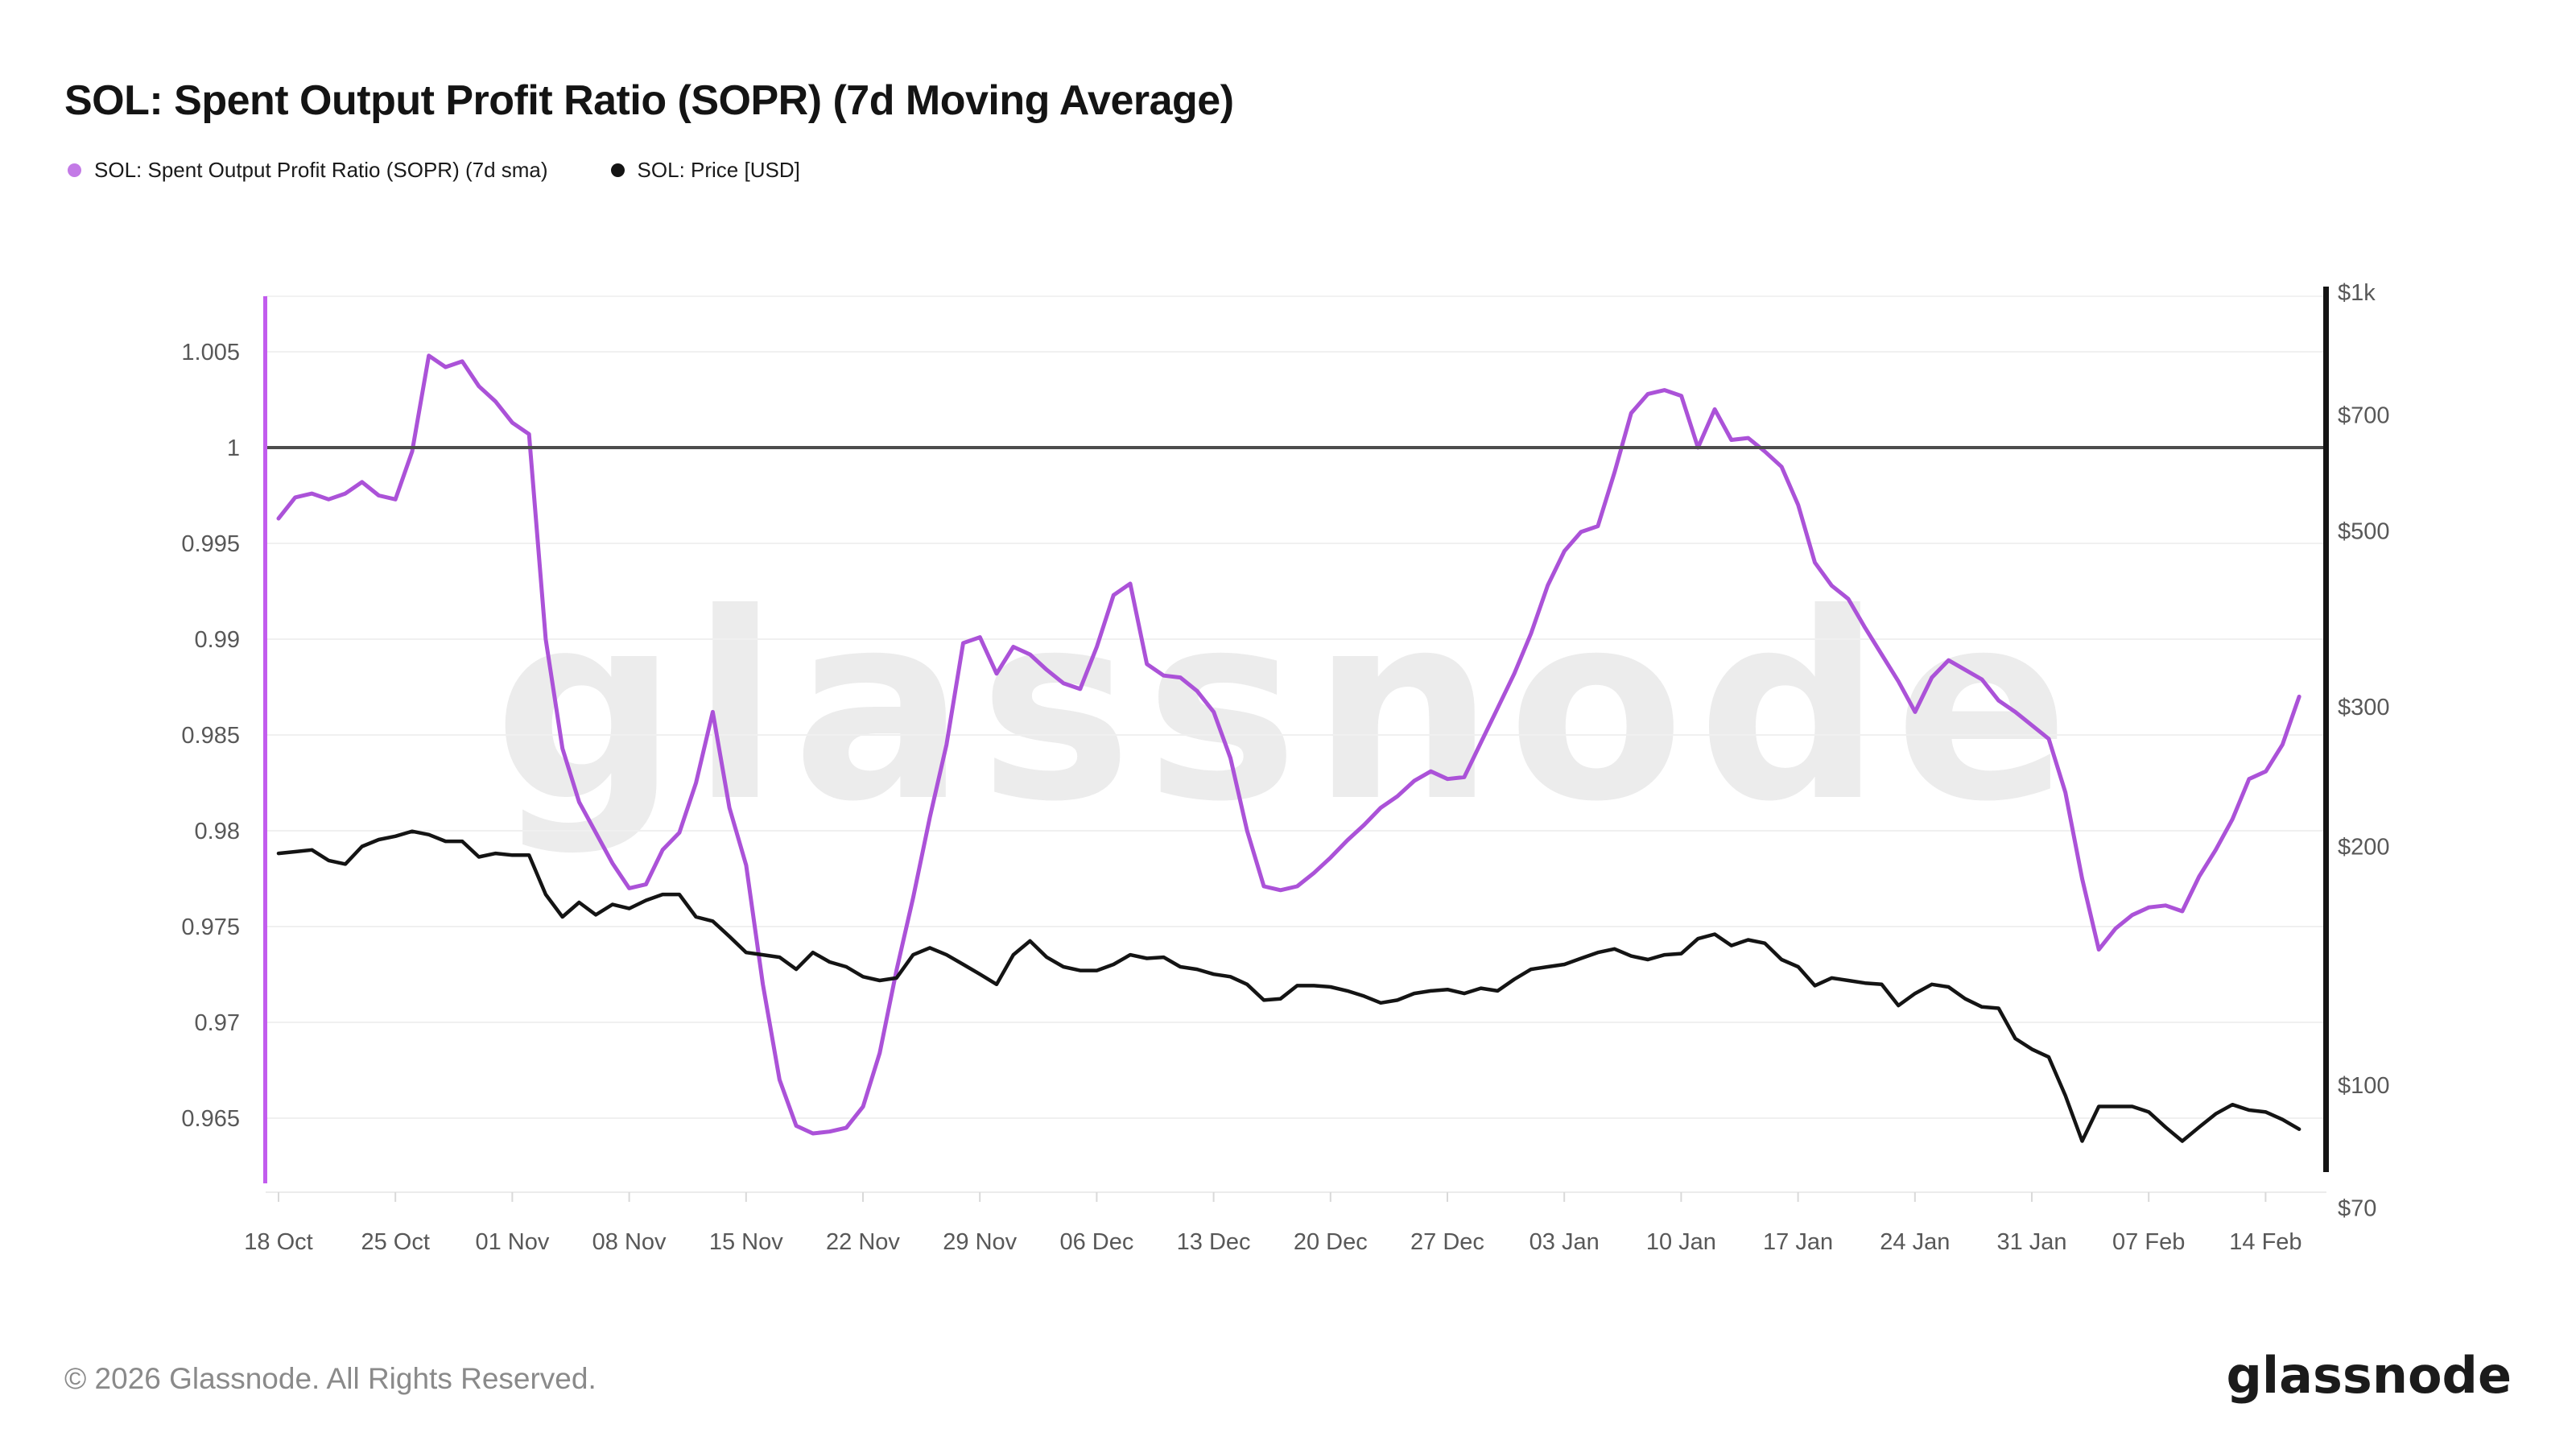 The image size is (2576, 1449). What do you see at coordinates (211, 544) in the screenshot?
I see `y-left-tick-label: 0.995` at bounding box center [211, 544].